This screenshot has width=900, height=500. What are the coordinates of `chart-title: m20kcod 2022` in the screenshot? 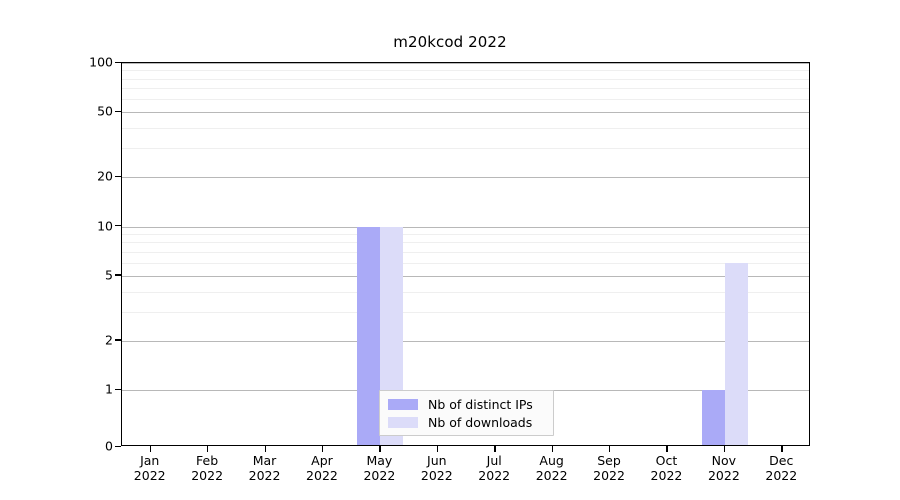 It's located at (450, 42).